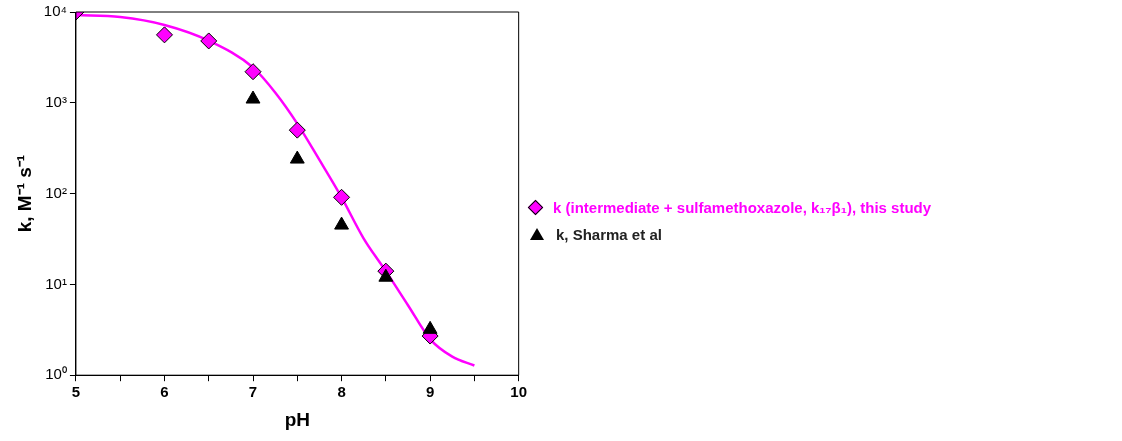  What do you see at coordinates (76, 392) in the screenshot?
I see `x-tick-label: 5` at bounding box center [76, 392].